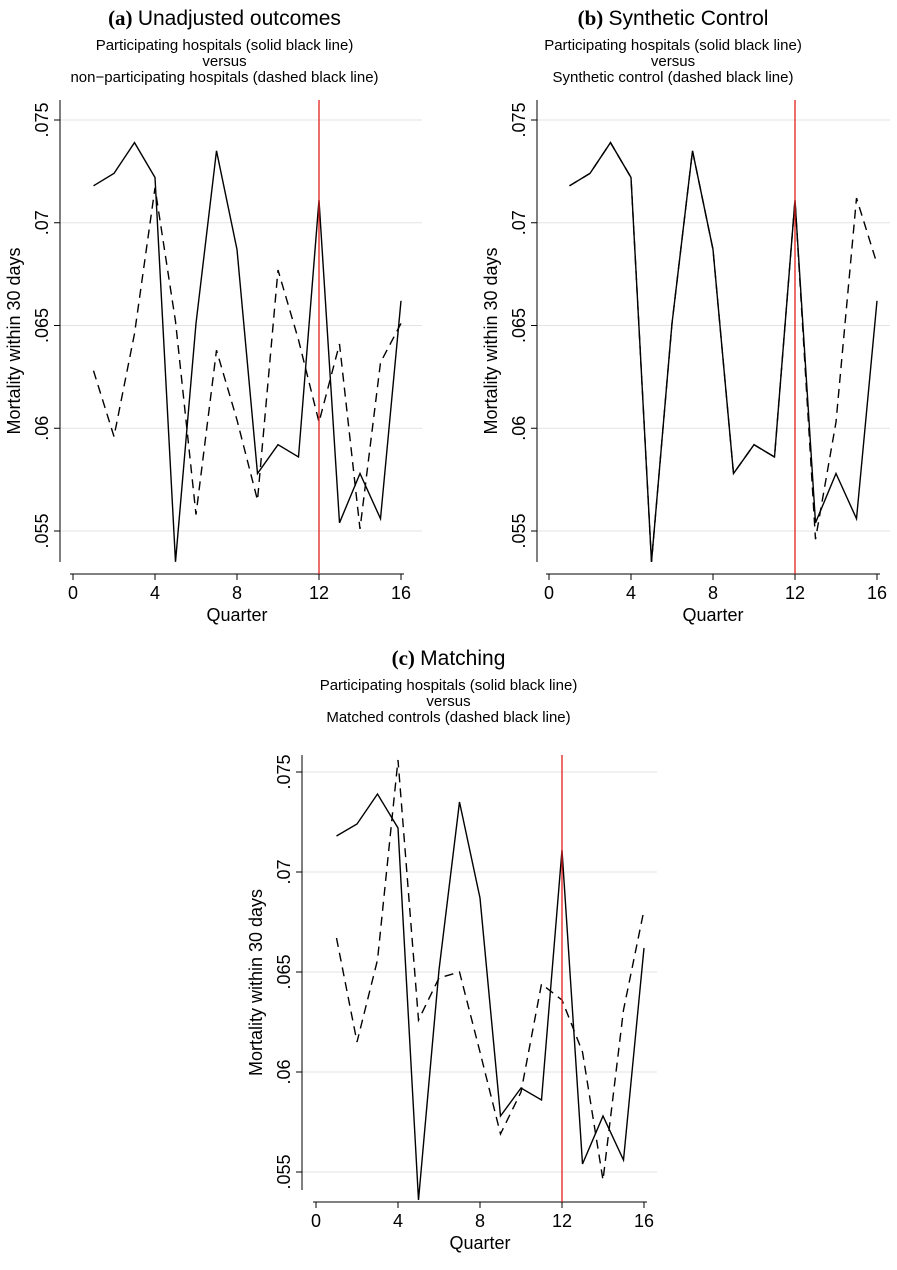 The width and height of the screenshot is (897, 1270). I want to click on chart-title: (a) Unadjusted outcomes, so click(224, 18).